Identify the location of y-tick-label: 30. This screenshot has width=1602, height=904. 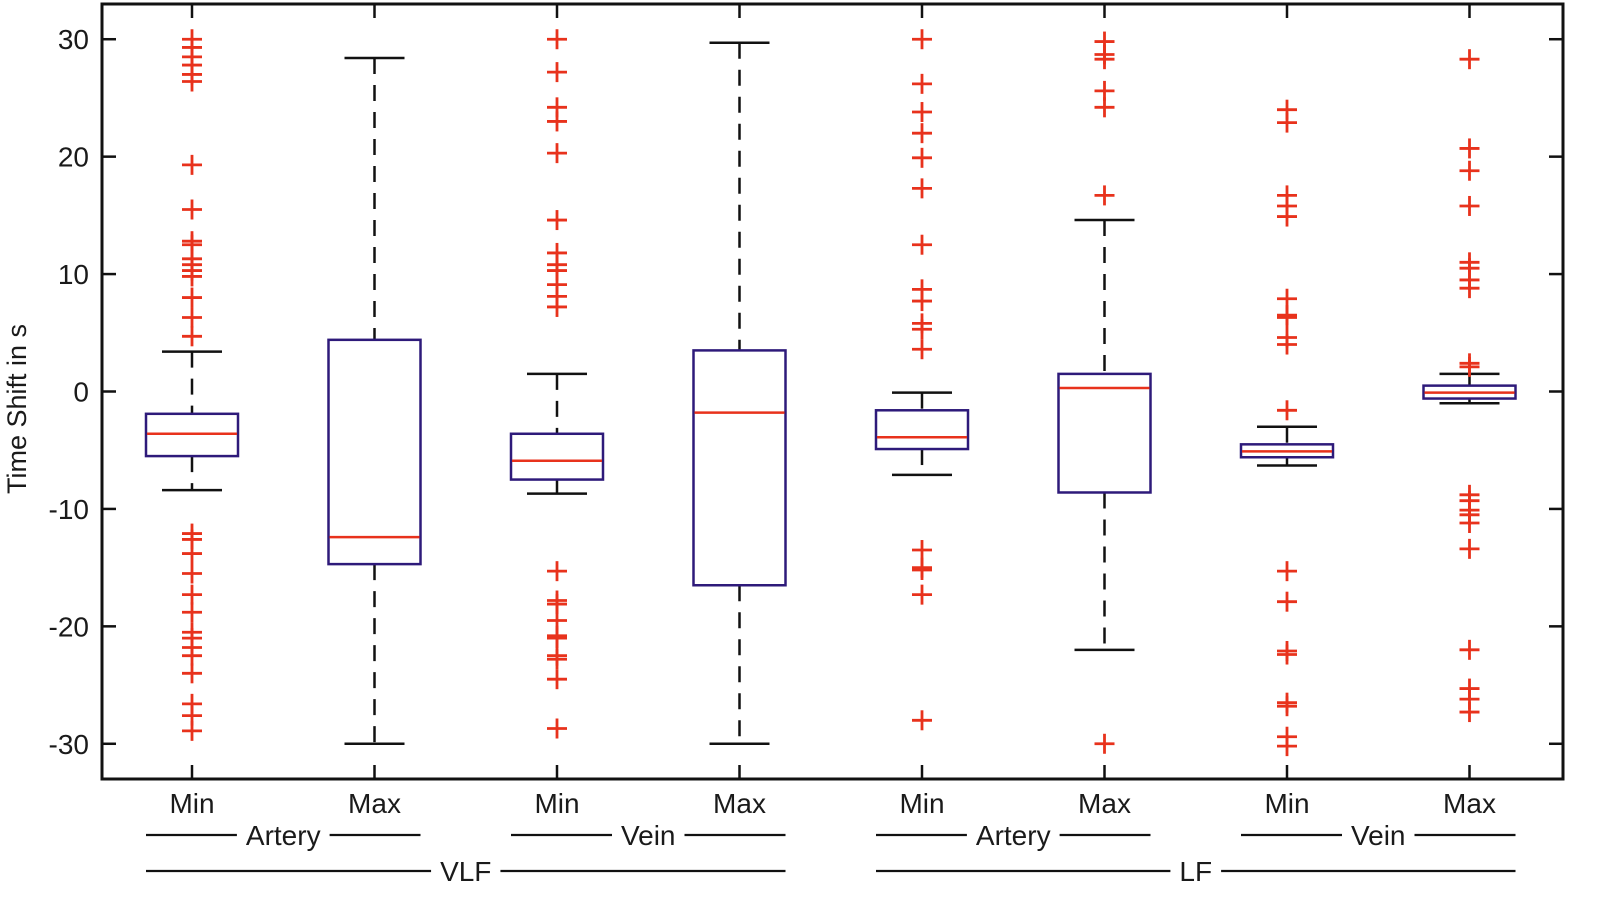
(73, 39).